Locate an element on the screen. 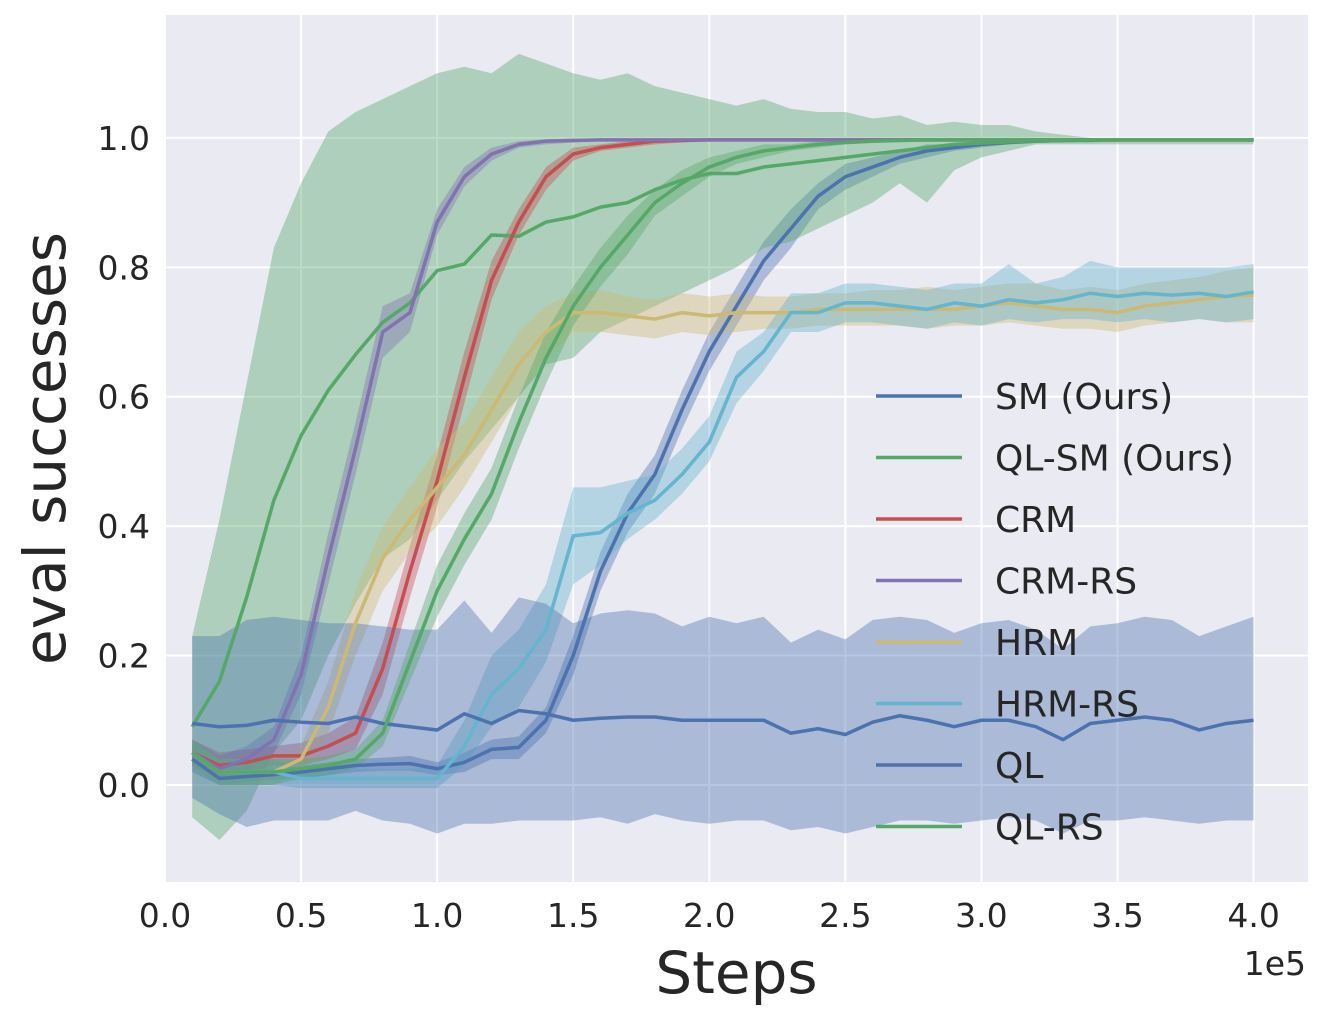  y-tick-label: 0.4 is located at coordinates (124, 526).